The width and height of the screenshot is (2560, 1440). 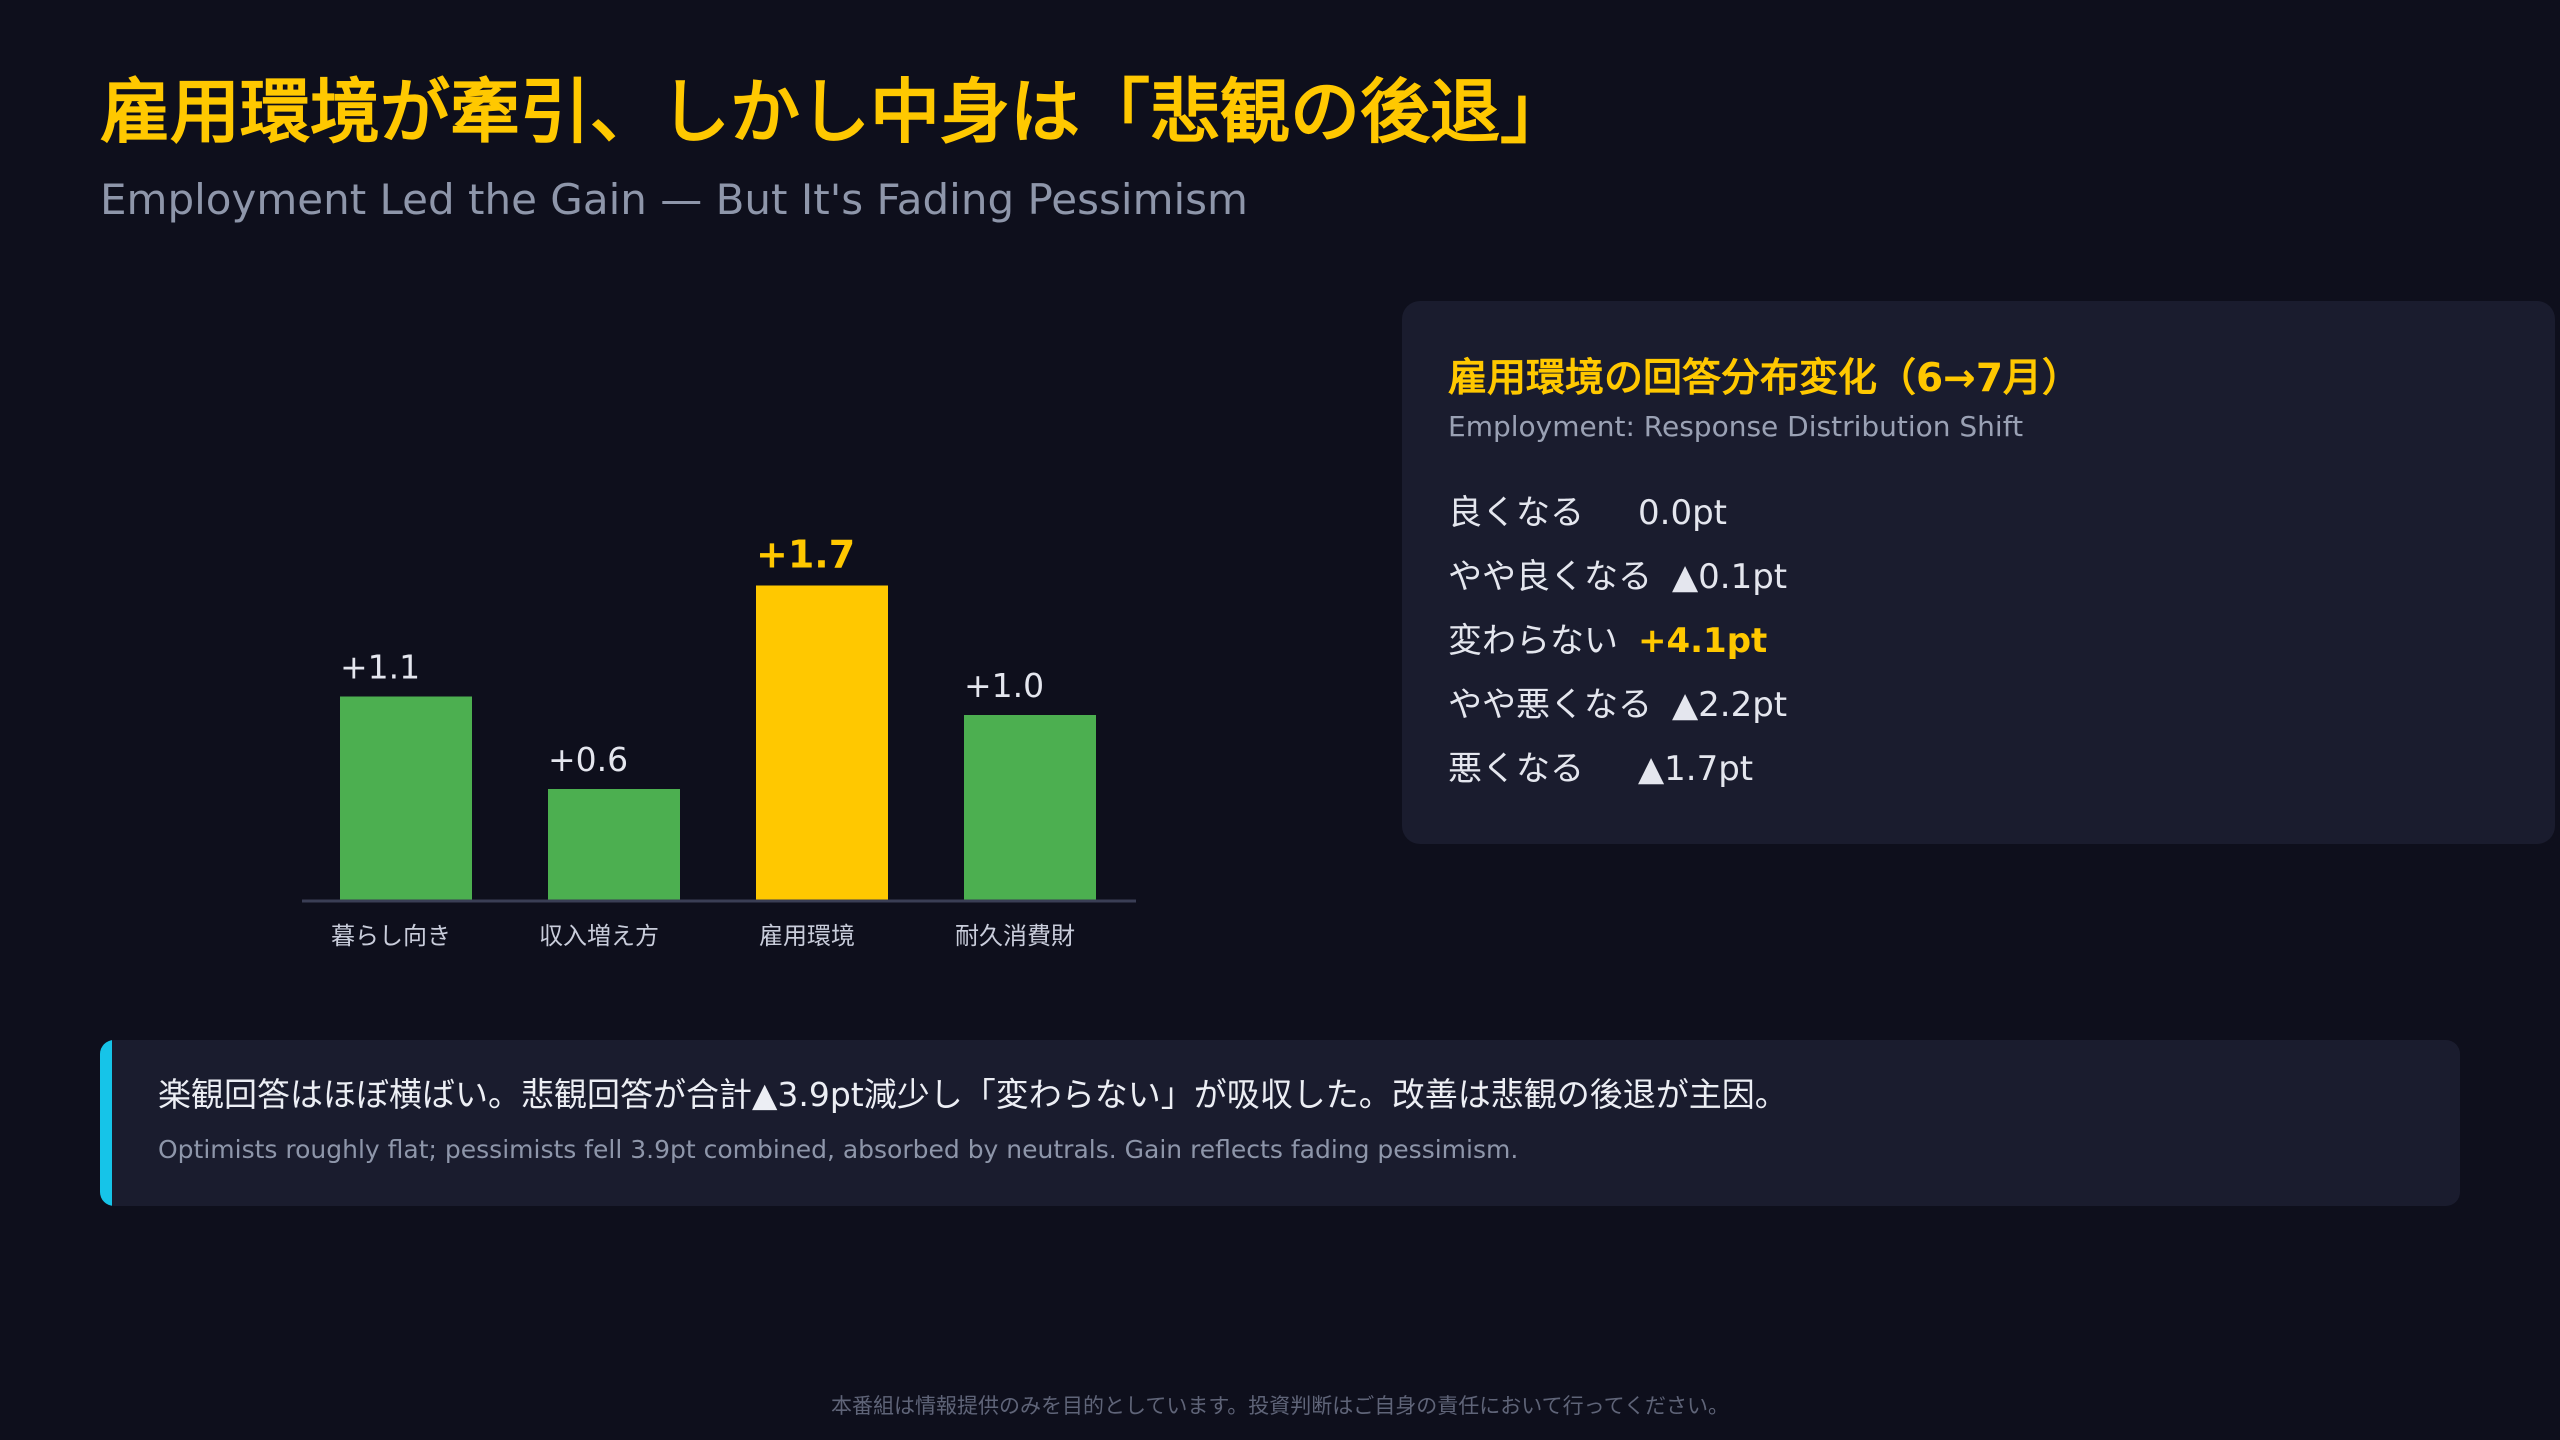 What do you see at coordinates (1004, 685) in the screenshot?
I see `bar-value-label: +1.0` at bounding box center [1004, 685].